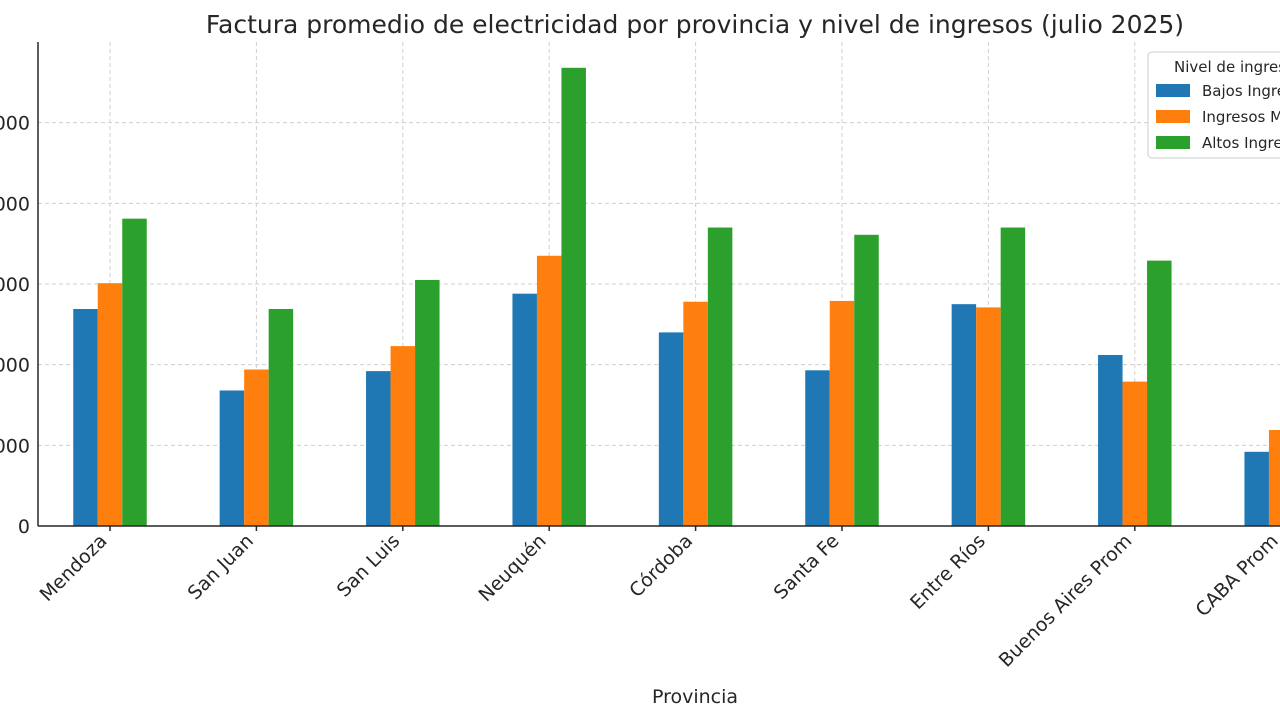  What do you see at coordinates (1236, 575) in the screenshot?
I see `x-tick-label: CABA Prom` at bounding box center [1236, 575].